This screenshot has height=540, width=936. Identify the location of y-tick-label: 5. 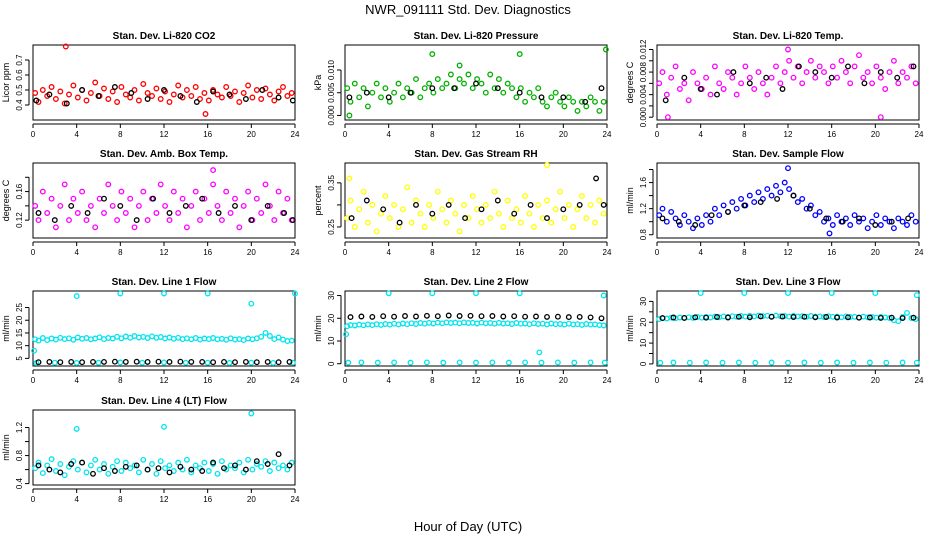
(19, 358).